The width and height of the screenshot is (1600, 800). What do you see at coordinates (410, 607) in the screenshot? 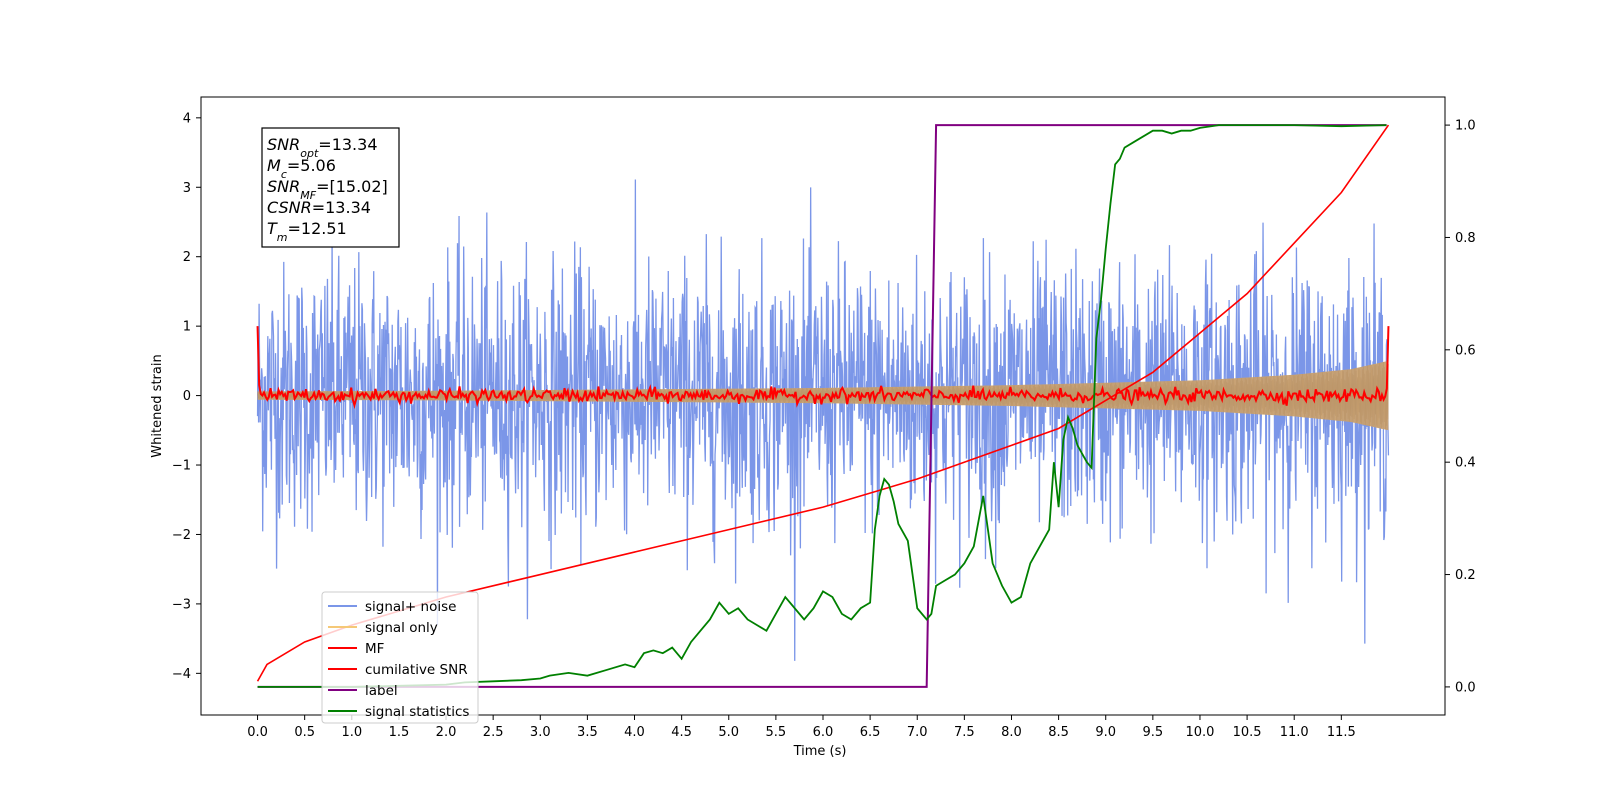
I see `legend-label: signal+ noise` at bounding box center [410, 607].